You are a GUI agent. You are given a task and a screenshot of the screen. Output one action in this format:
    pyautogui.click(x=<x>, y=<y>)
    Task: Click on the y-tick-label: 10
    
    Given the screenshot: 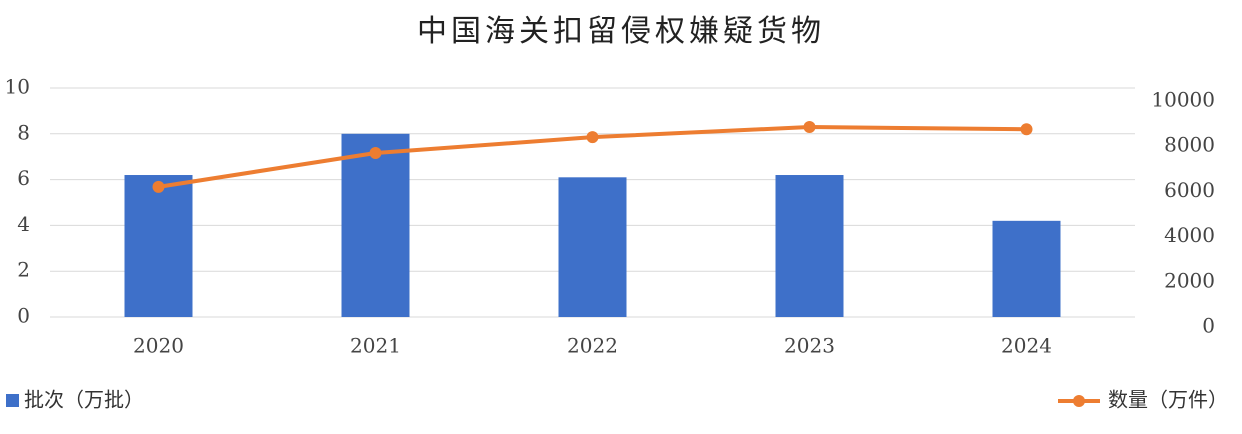 What is the action you would take?
    pyautogui.click(x=17, y=87)
    